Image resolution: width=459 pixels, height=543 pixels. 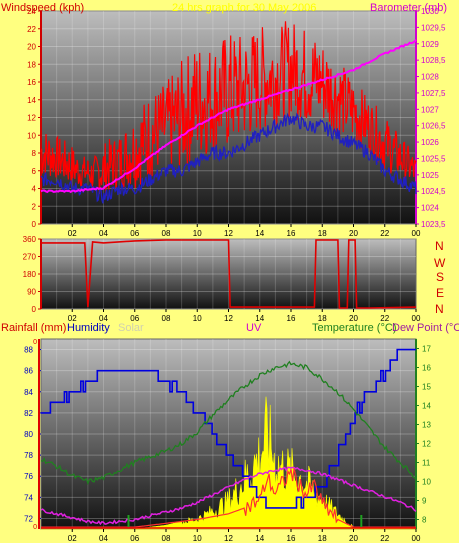 I want to click on rainfall-axis-label: Rainfall (mm), so click(x=34, y=328).